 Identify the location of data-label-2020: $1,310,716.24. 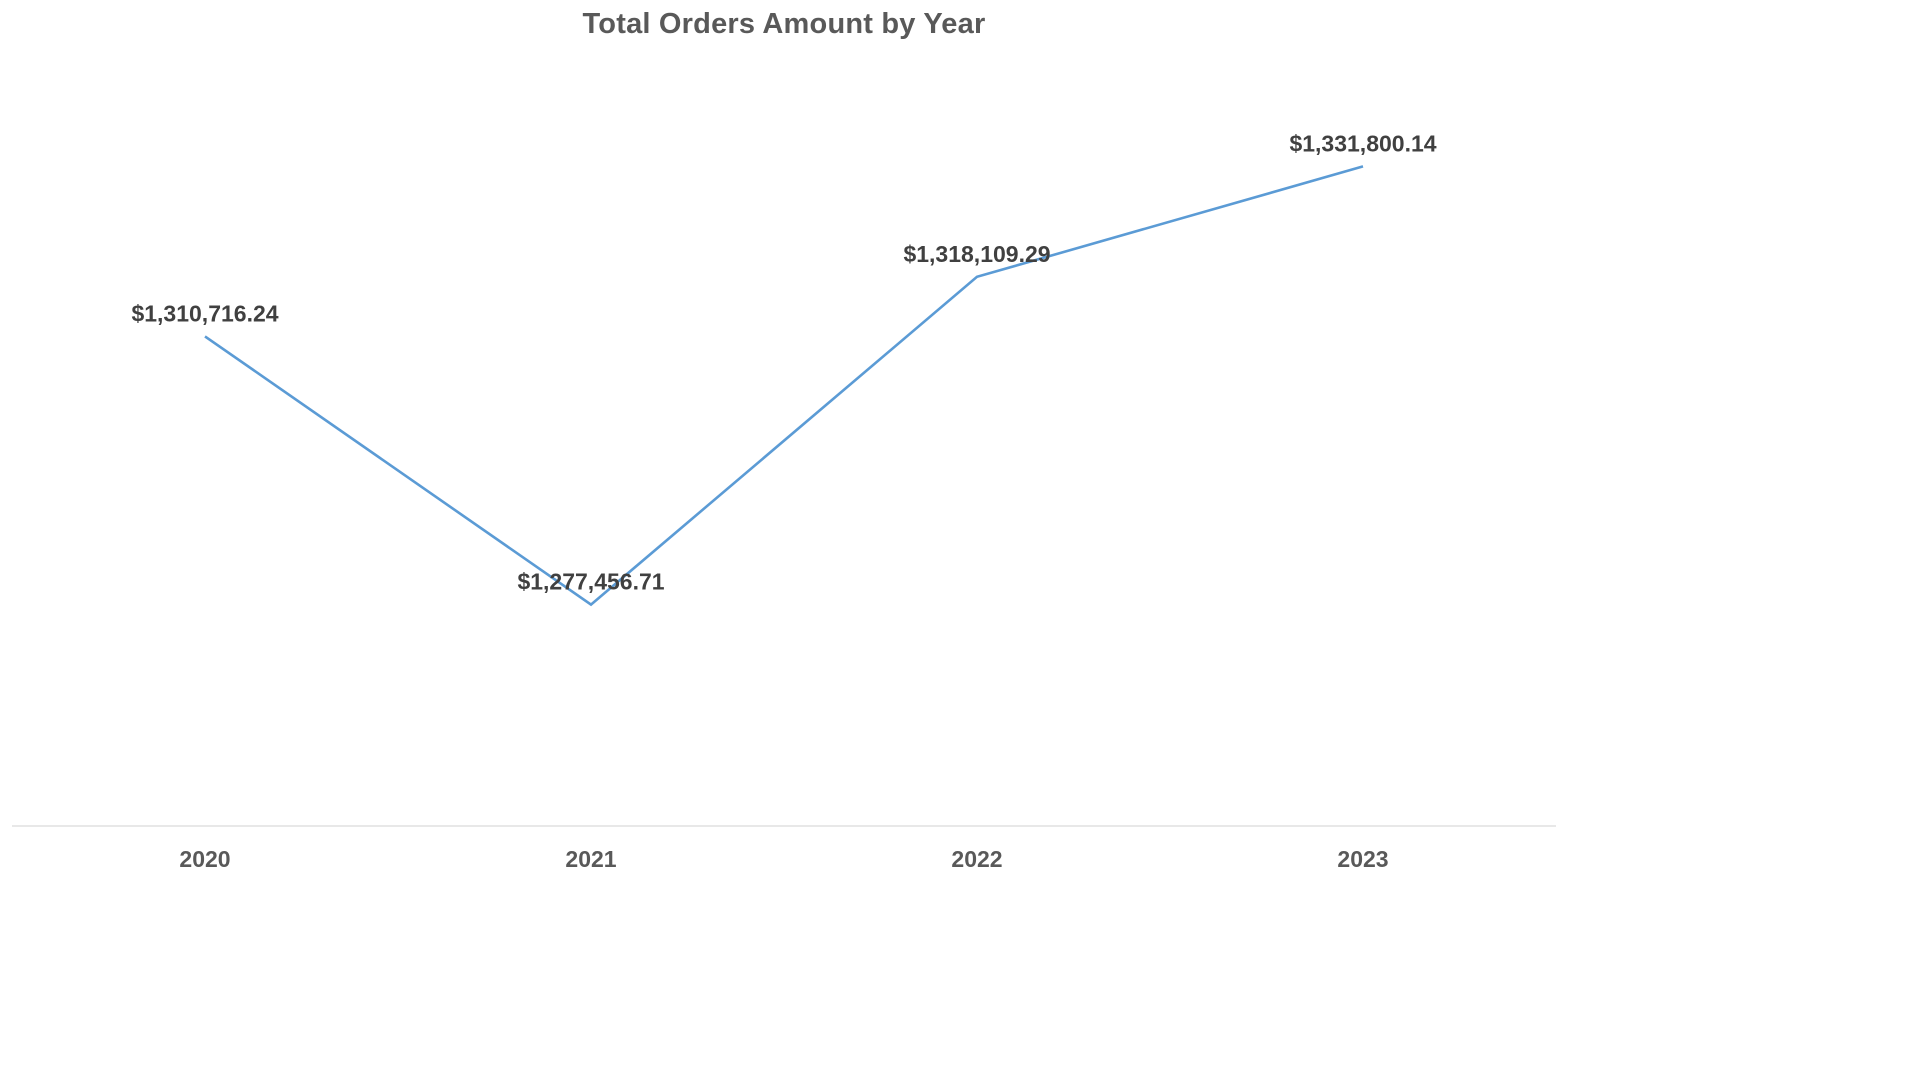
(204, 313).